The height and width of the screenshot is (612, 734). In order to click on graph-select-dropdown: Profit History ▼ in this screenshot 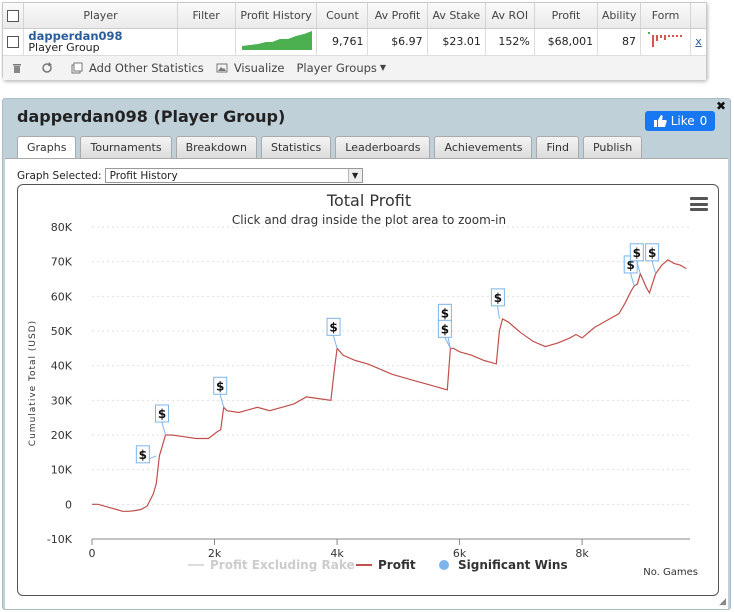, I will do `click(233, 175)`.